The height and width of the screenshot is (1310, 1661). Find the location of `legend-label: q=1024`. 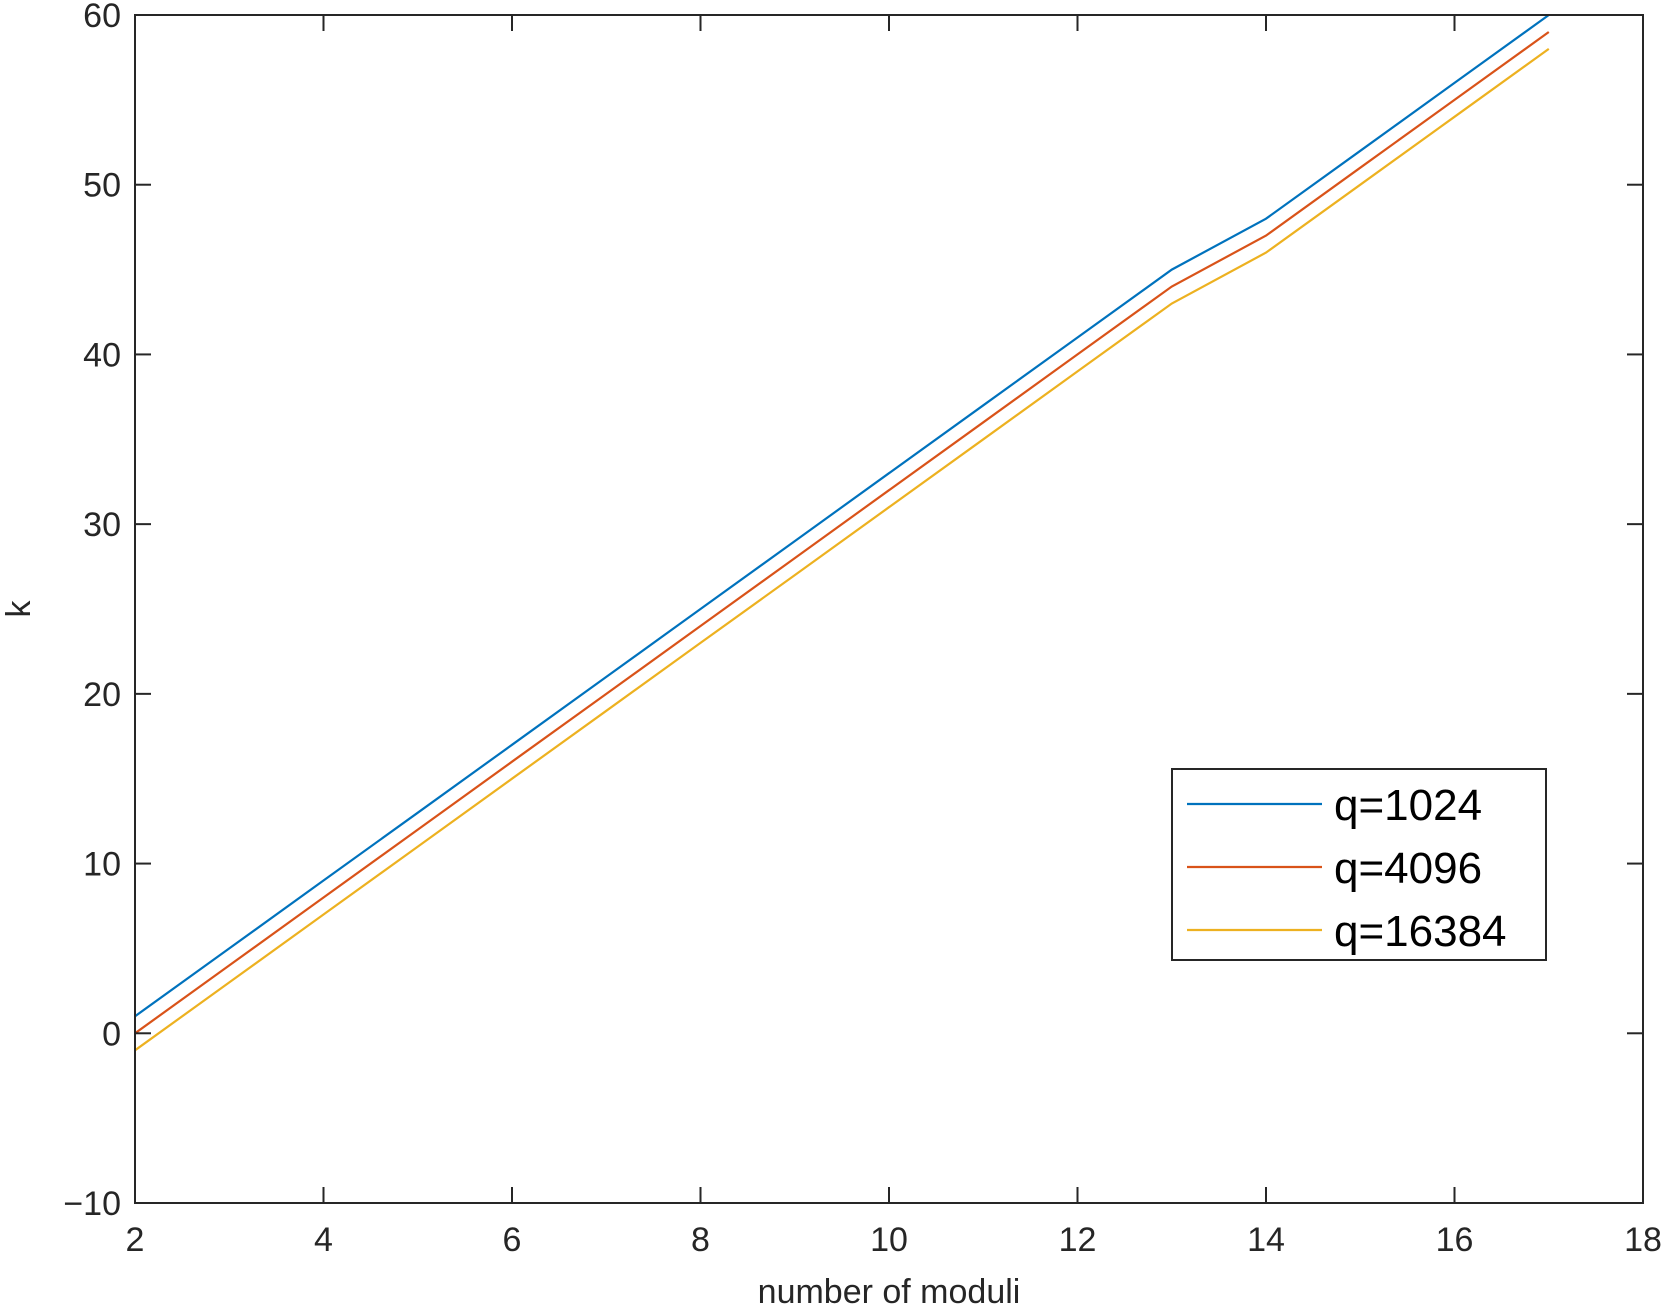

legend-label: q=1024 is located at coordinates (1408, 805).